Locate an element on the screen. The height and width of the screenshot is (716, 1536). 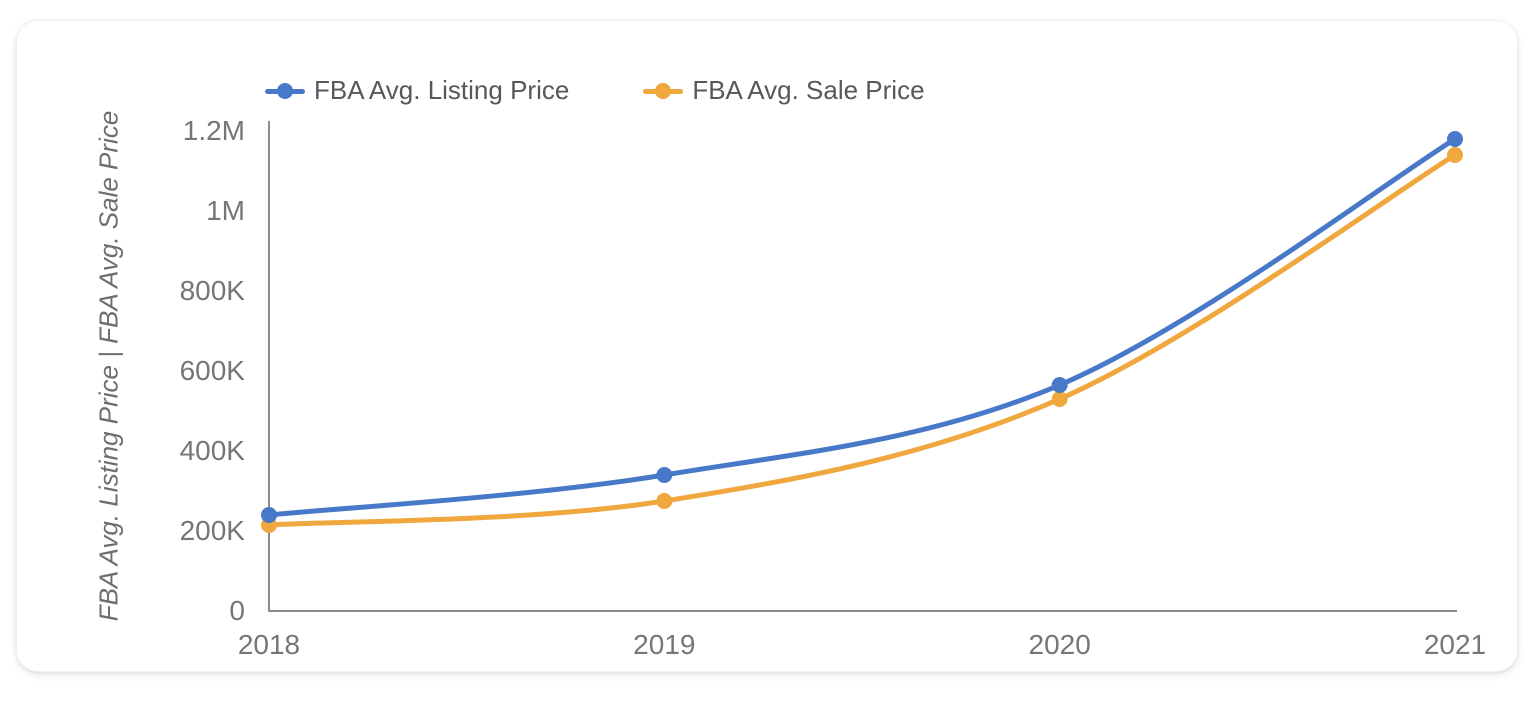
data-point-fba-avg-listing-price-2021 is located at coordinates (1455, 139).